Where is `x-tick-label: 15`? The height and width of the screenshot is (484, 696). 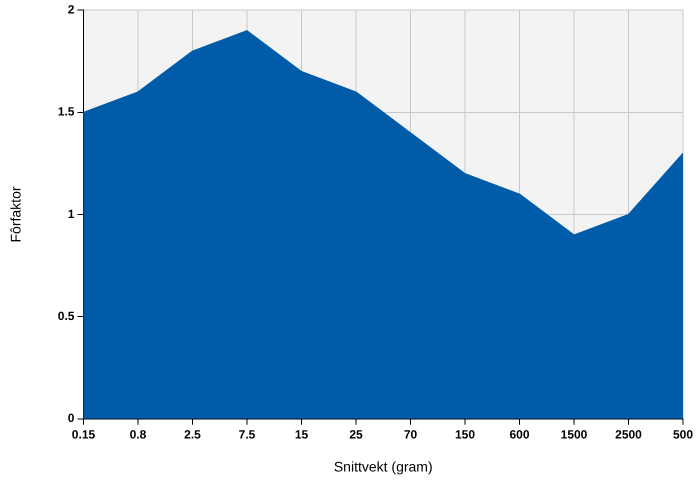
x-tick-label: 15 is located at coordinates (301, 434).